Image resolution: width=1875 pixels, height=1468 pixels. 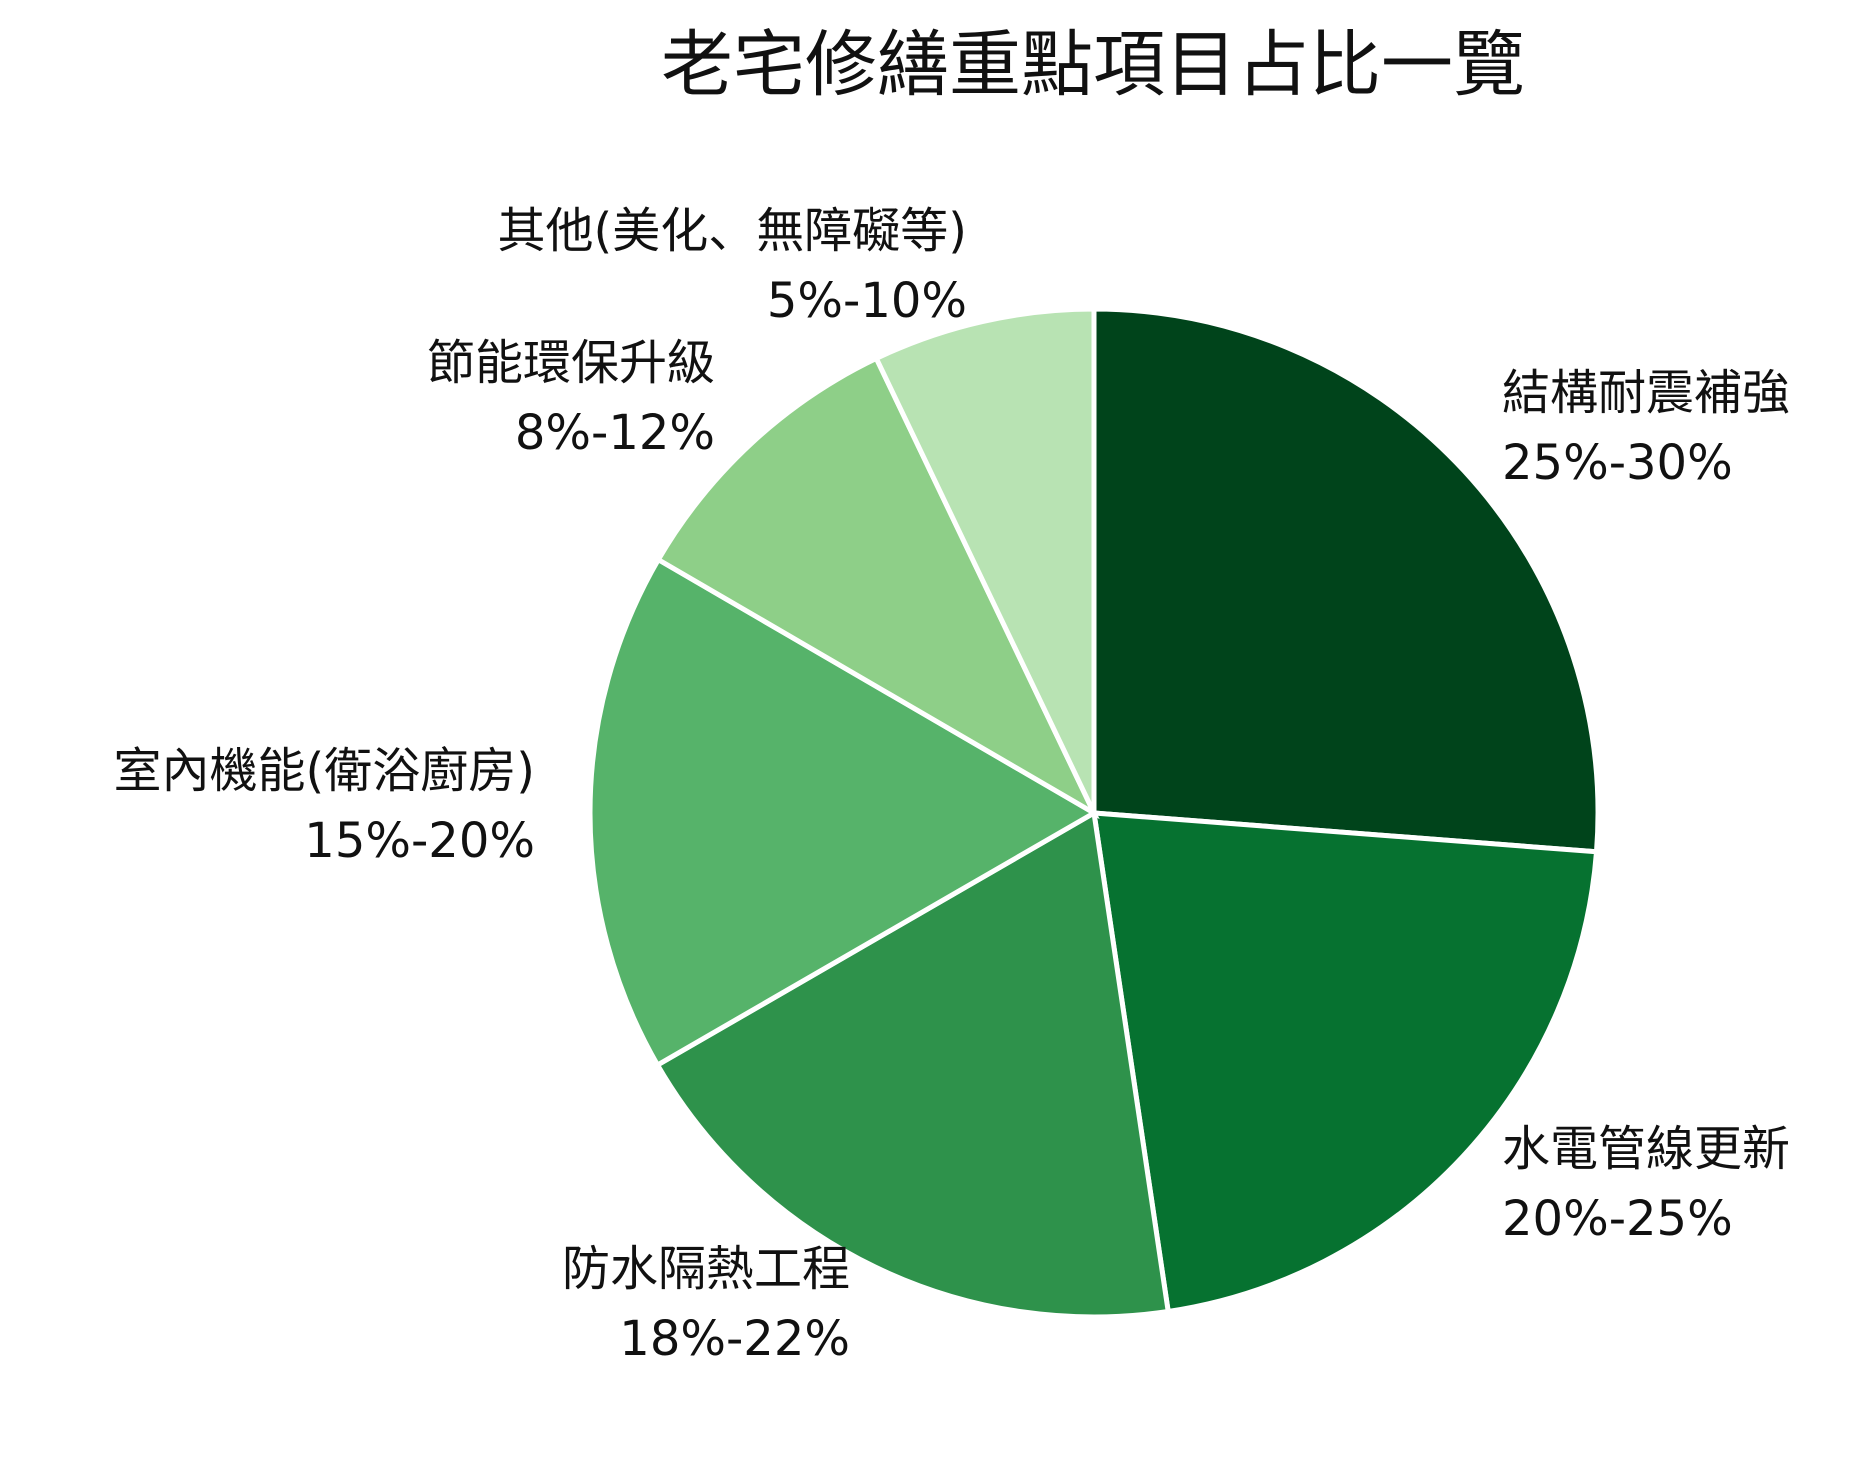 What do you see at coordinates (1617, 1219) in the screenshot?
I see `slice-range-label: 20%-25%` at bounding box center [1617, 1219].